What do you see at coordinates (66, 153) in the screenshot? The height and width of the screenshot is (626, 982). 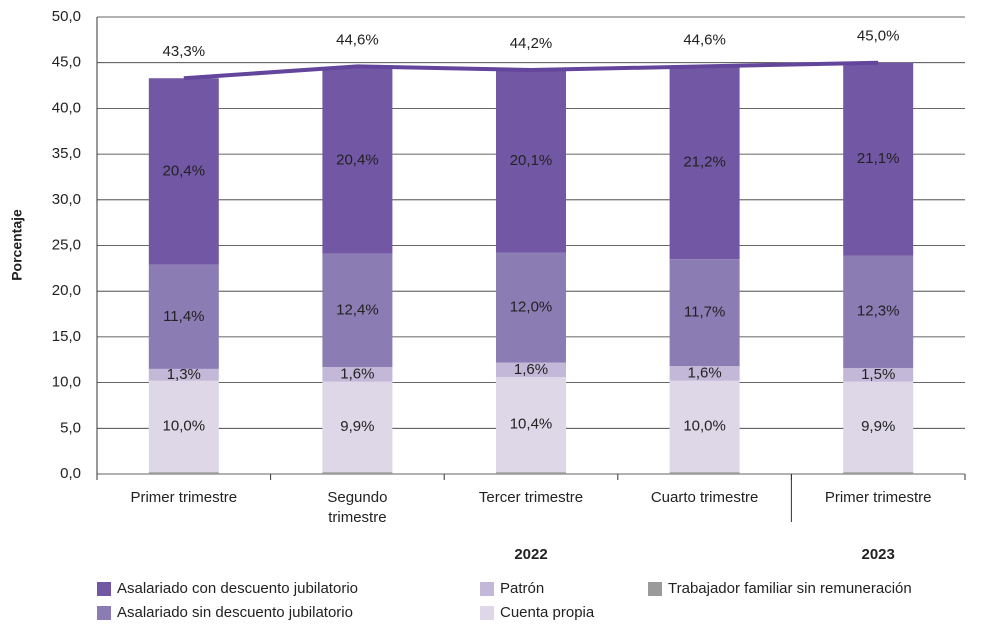 I see `y-tick-label: 35,0` at bounding box center [66, 153].